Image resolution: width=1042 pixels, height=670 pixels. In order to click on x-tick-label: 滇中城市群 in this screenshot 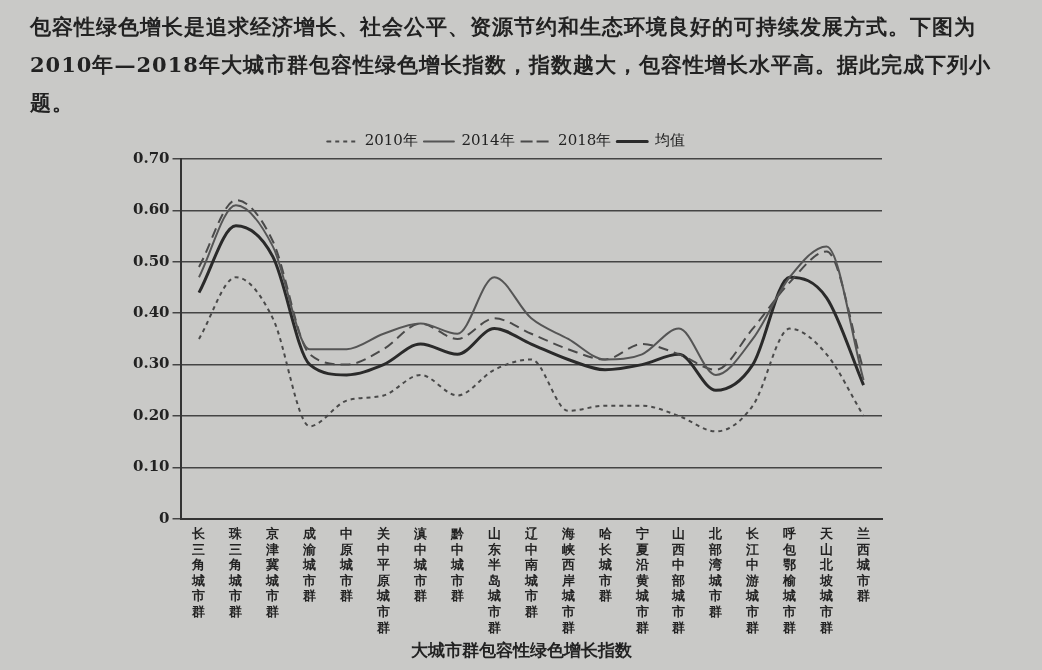, I will do `click(420, 564)`.